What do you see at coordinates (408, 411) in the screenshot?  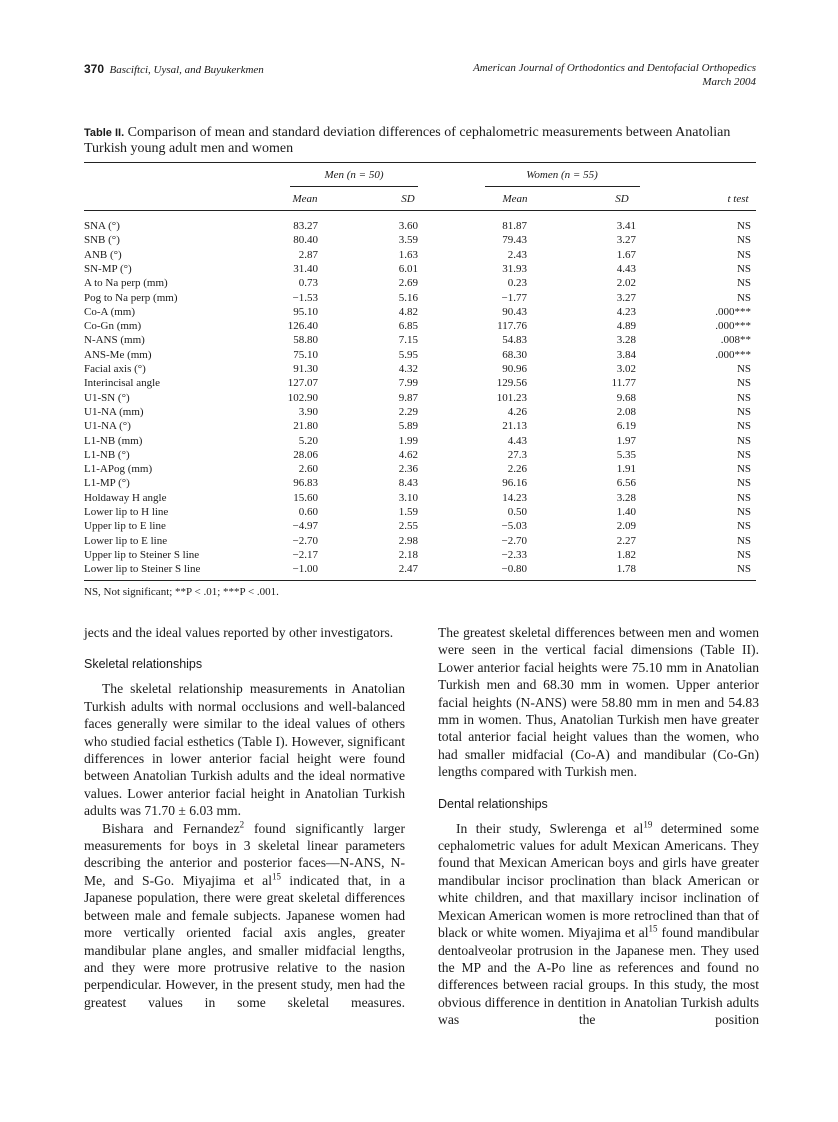 I see `cell-value: 2.29` at bounding box center [408, 411].